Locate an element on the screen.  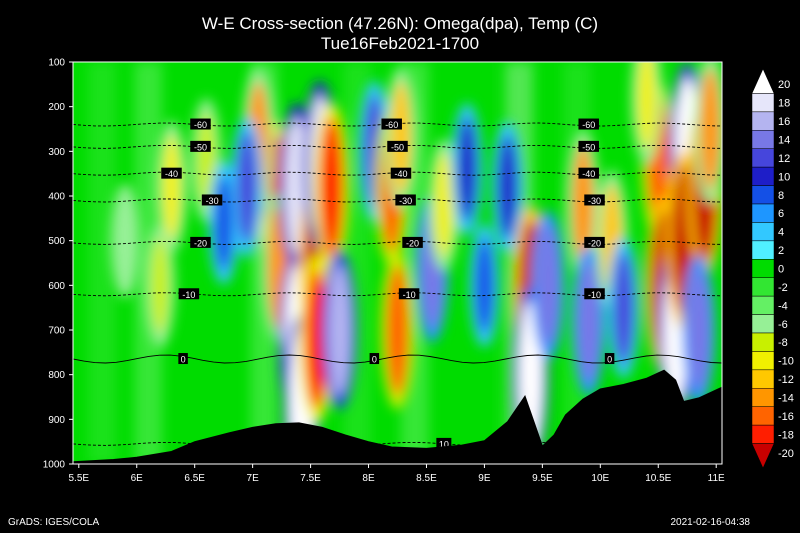
colorbar-label: -6 is located at coordinates (783, 325).